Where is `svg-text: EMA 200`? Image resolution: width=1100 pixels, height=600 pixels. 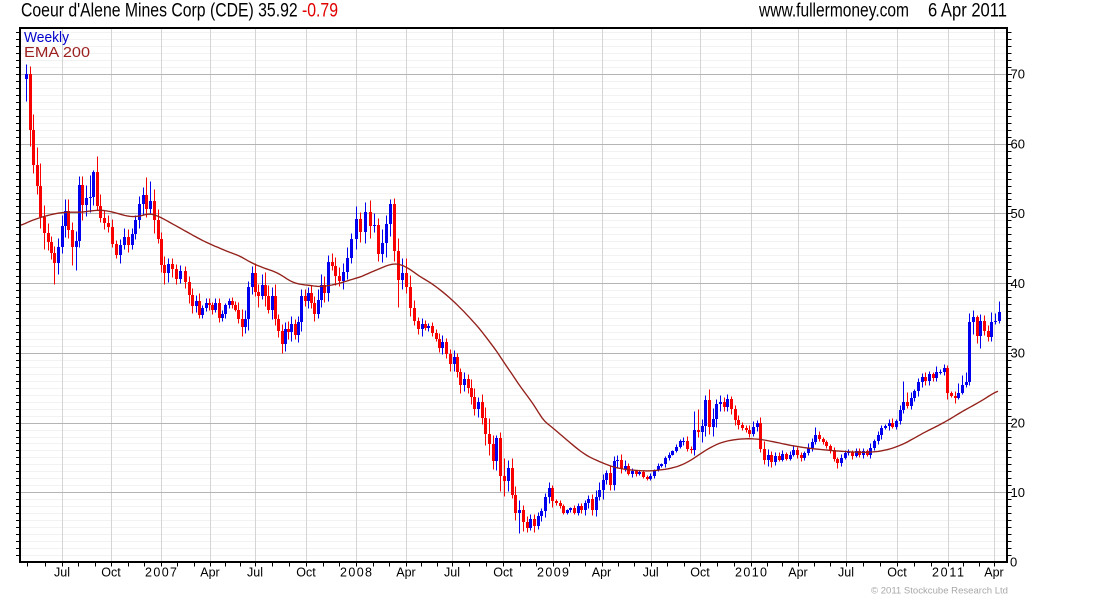
svg-text: EMA 200 is located at coordinates (57, 53).